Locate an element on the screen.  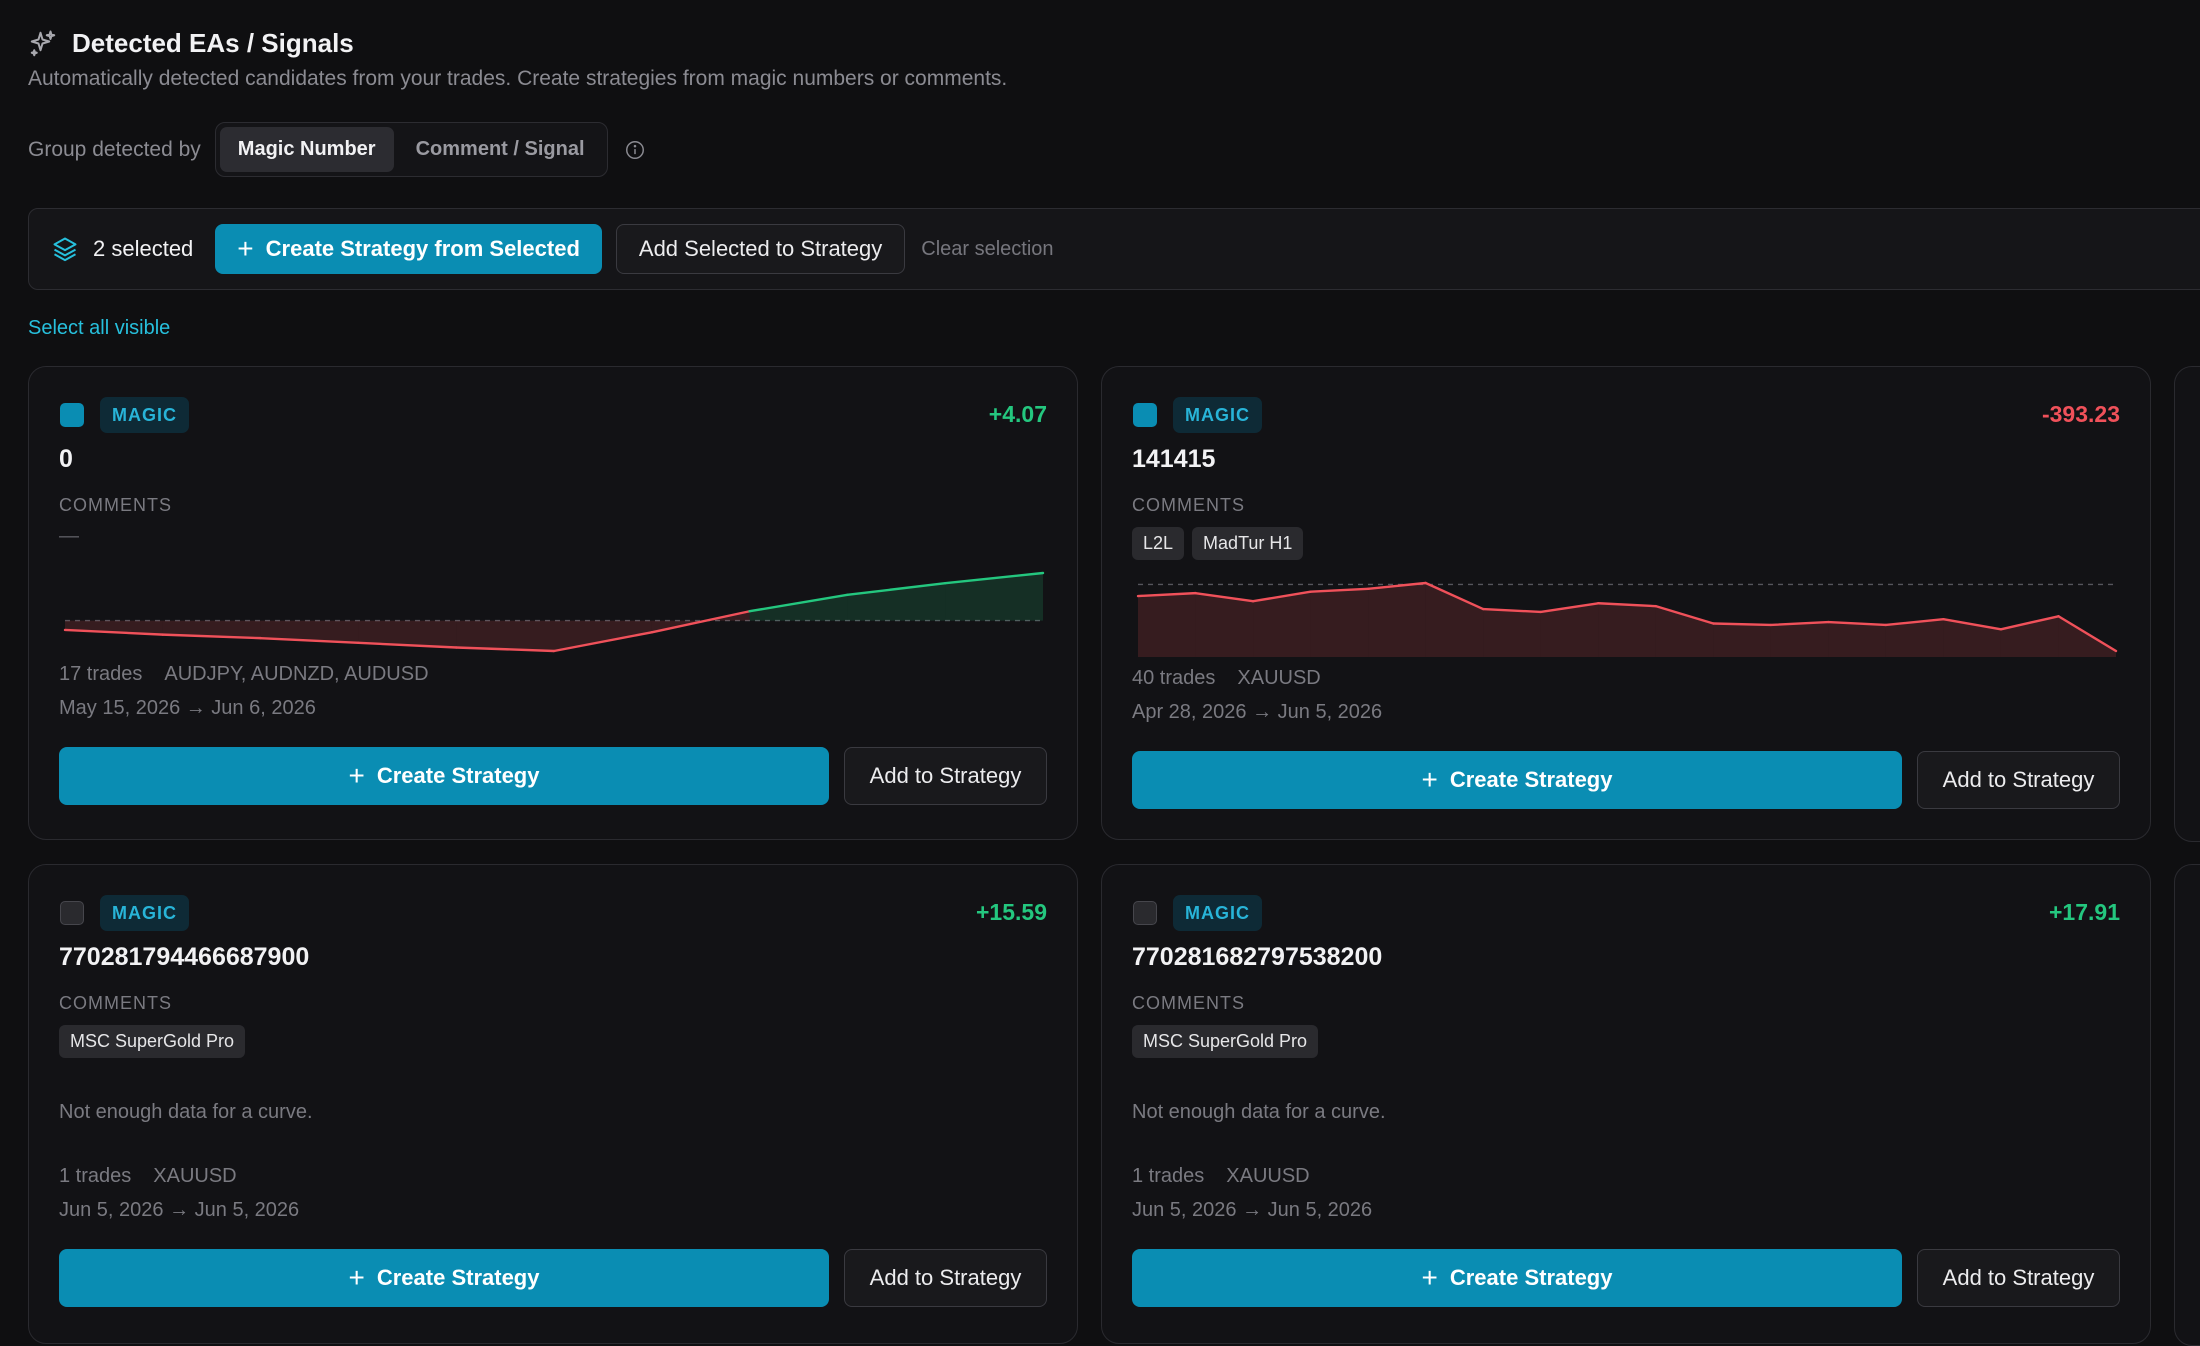
equity-curve-chart is located at coordinates (554, 612).